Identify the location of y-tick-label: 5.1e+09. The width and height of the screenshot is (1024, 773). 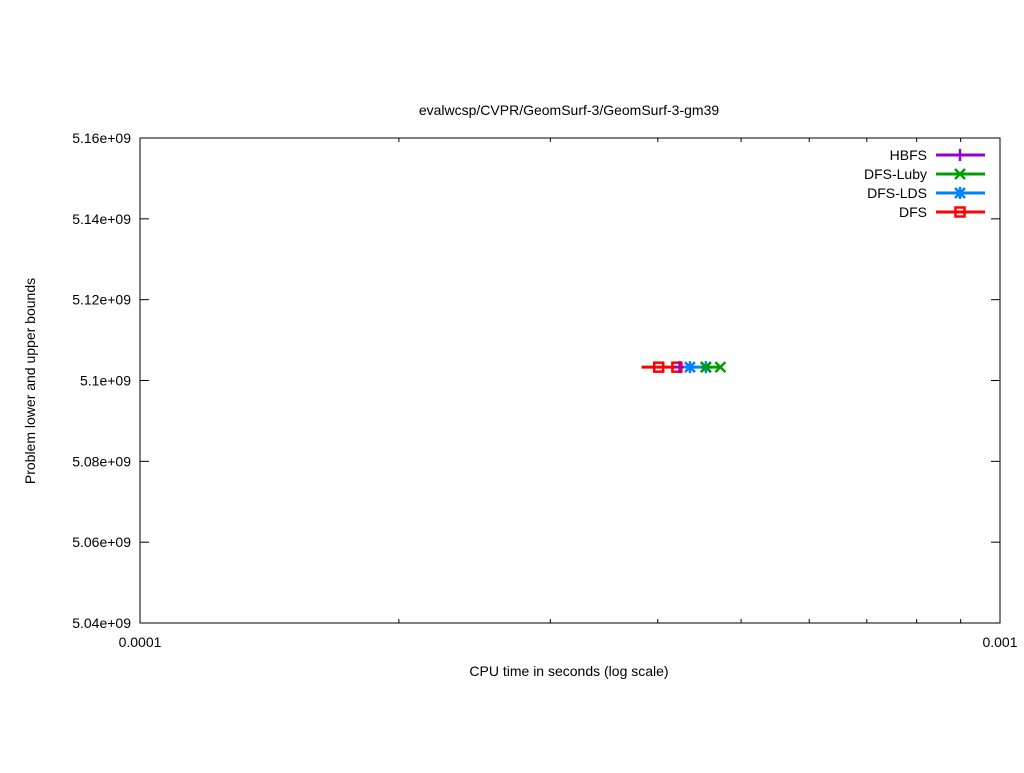
(105, 381).